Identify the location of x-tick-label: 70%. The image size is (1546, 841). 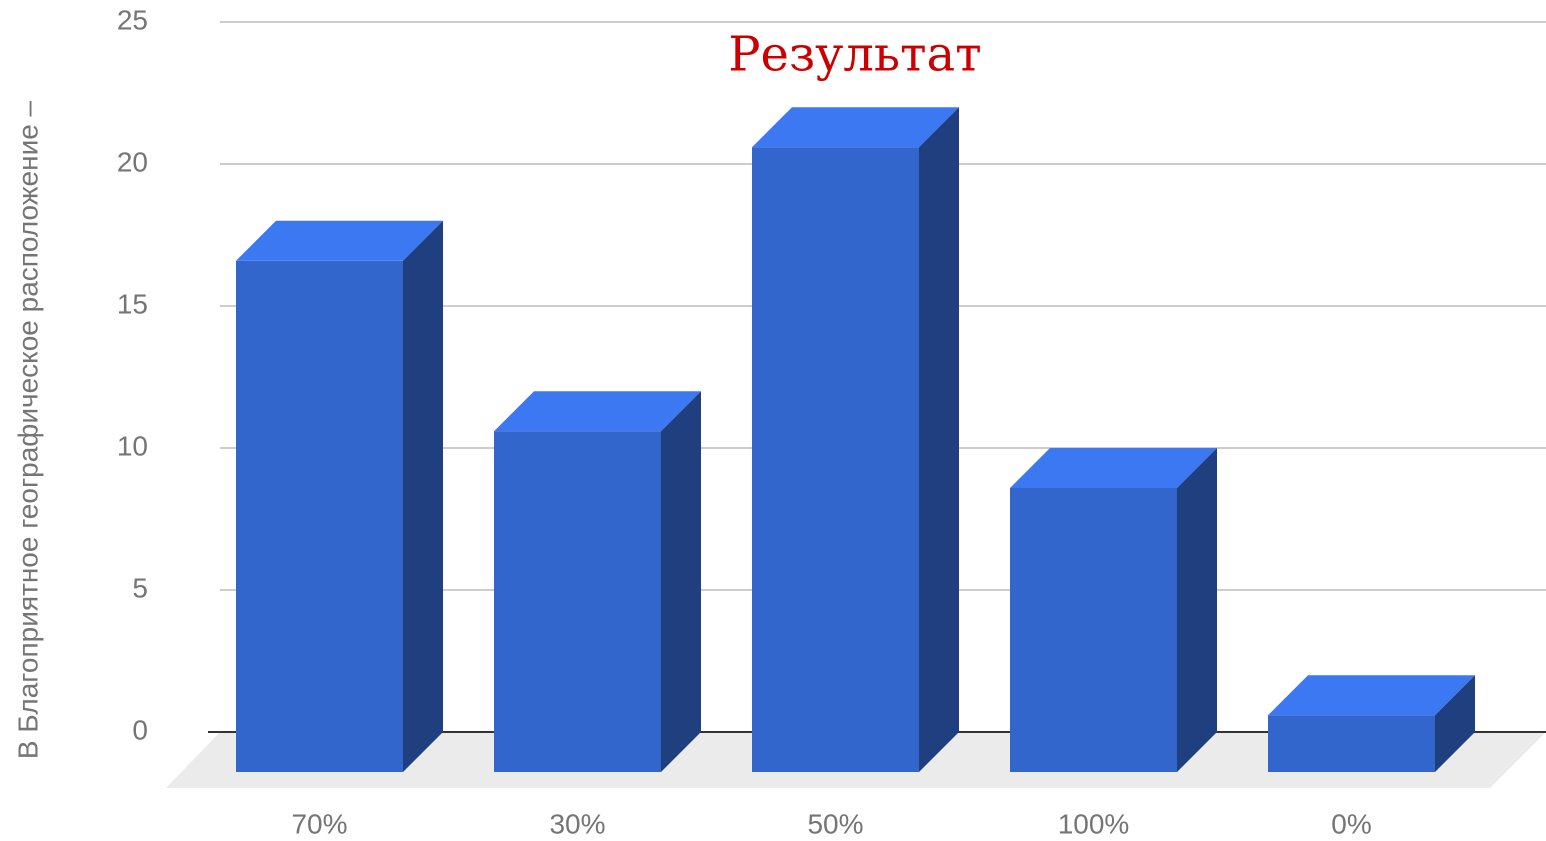
(319, 823).